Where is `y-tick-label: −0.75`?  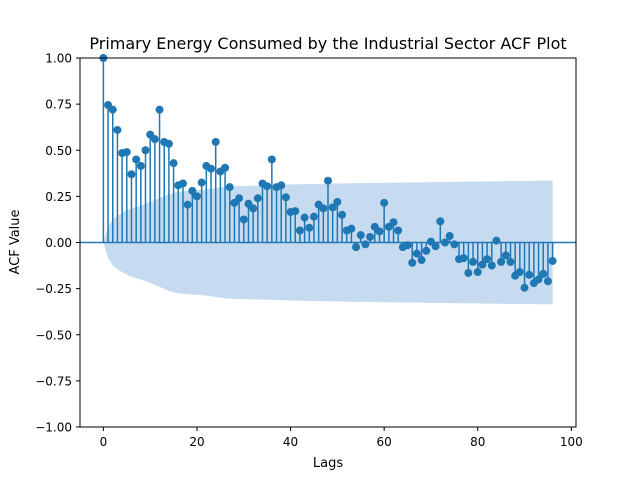 y-tick-label: −0.75 is located at coordinates (53, 381).